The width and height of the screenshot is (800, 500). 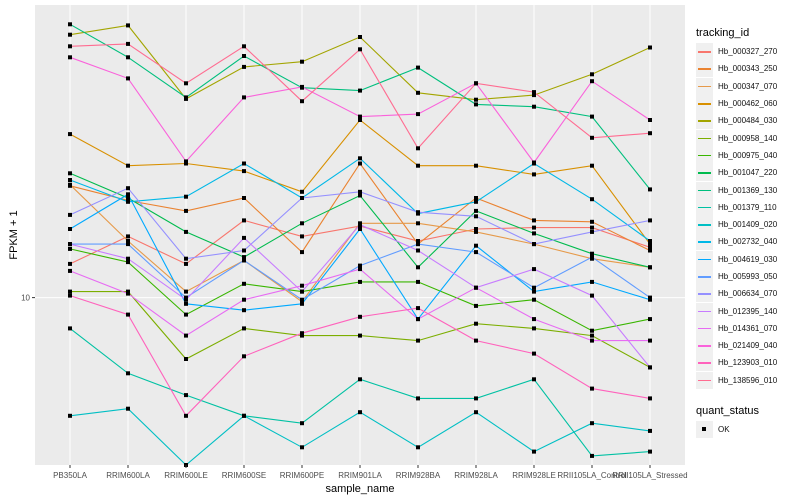 What do you see at coordinates (748, 328) in the screenshot?
I see `legend-item: Hb_014361_070` at bounding box center [748, 328].